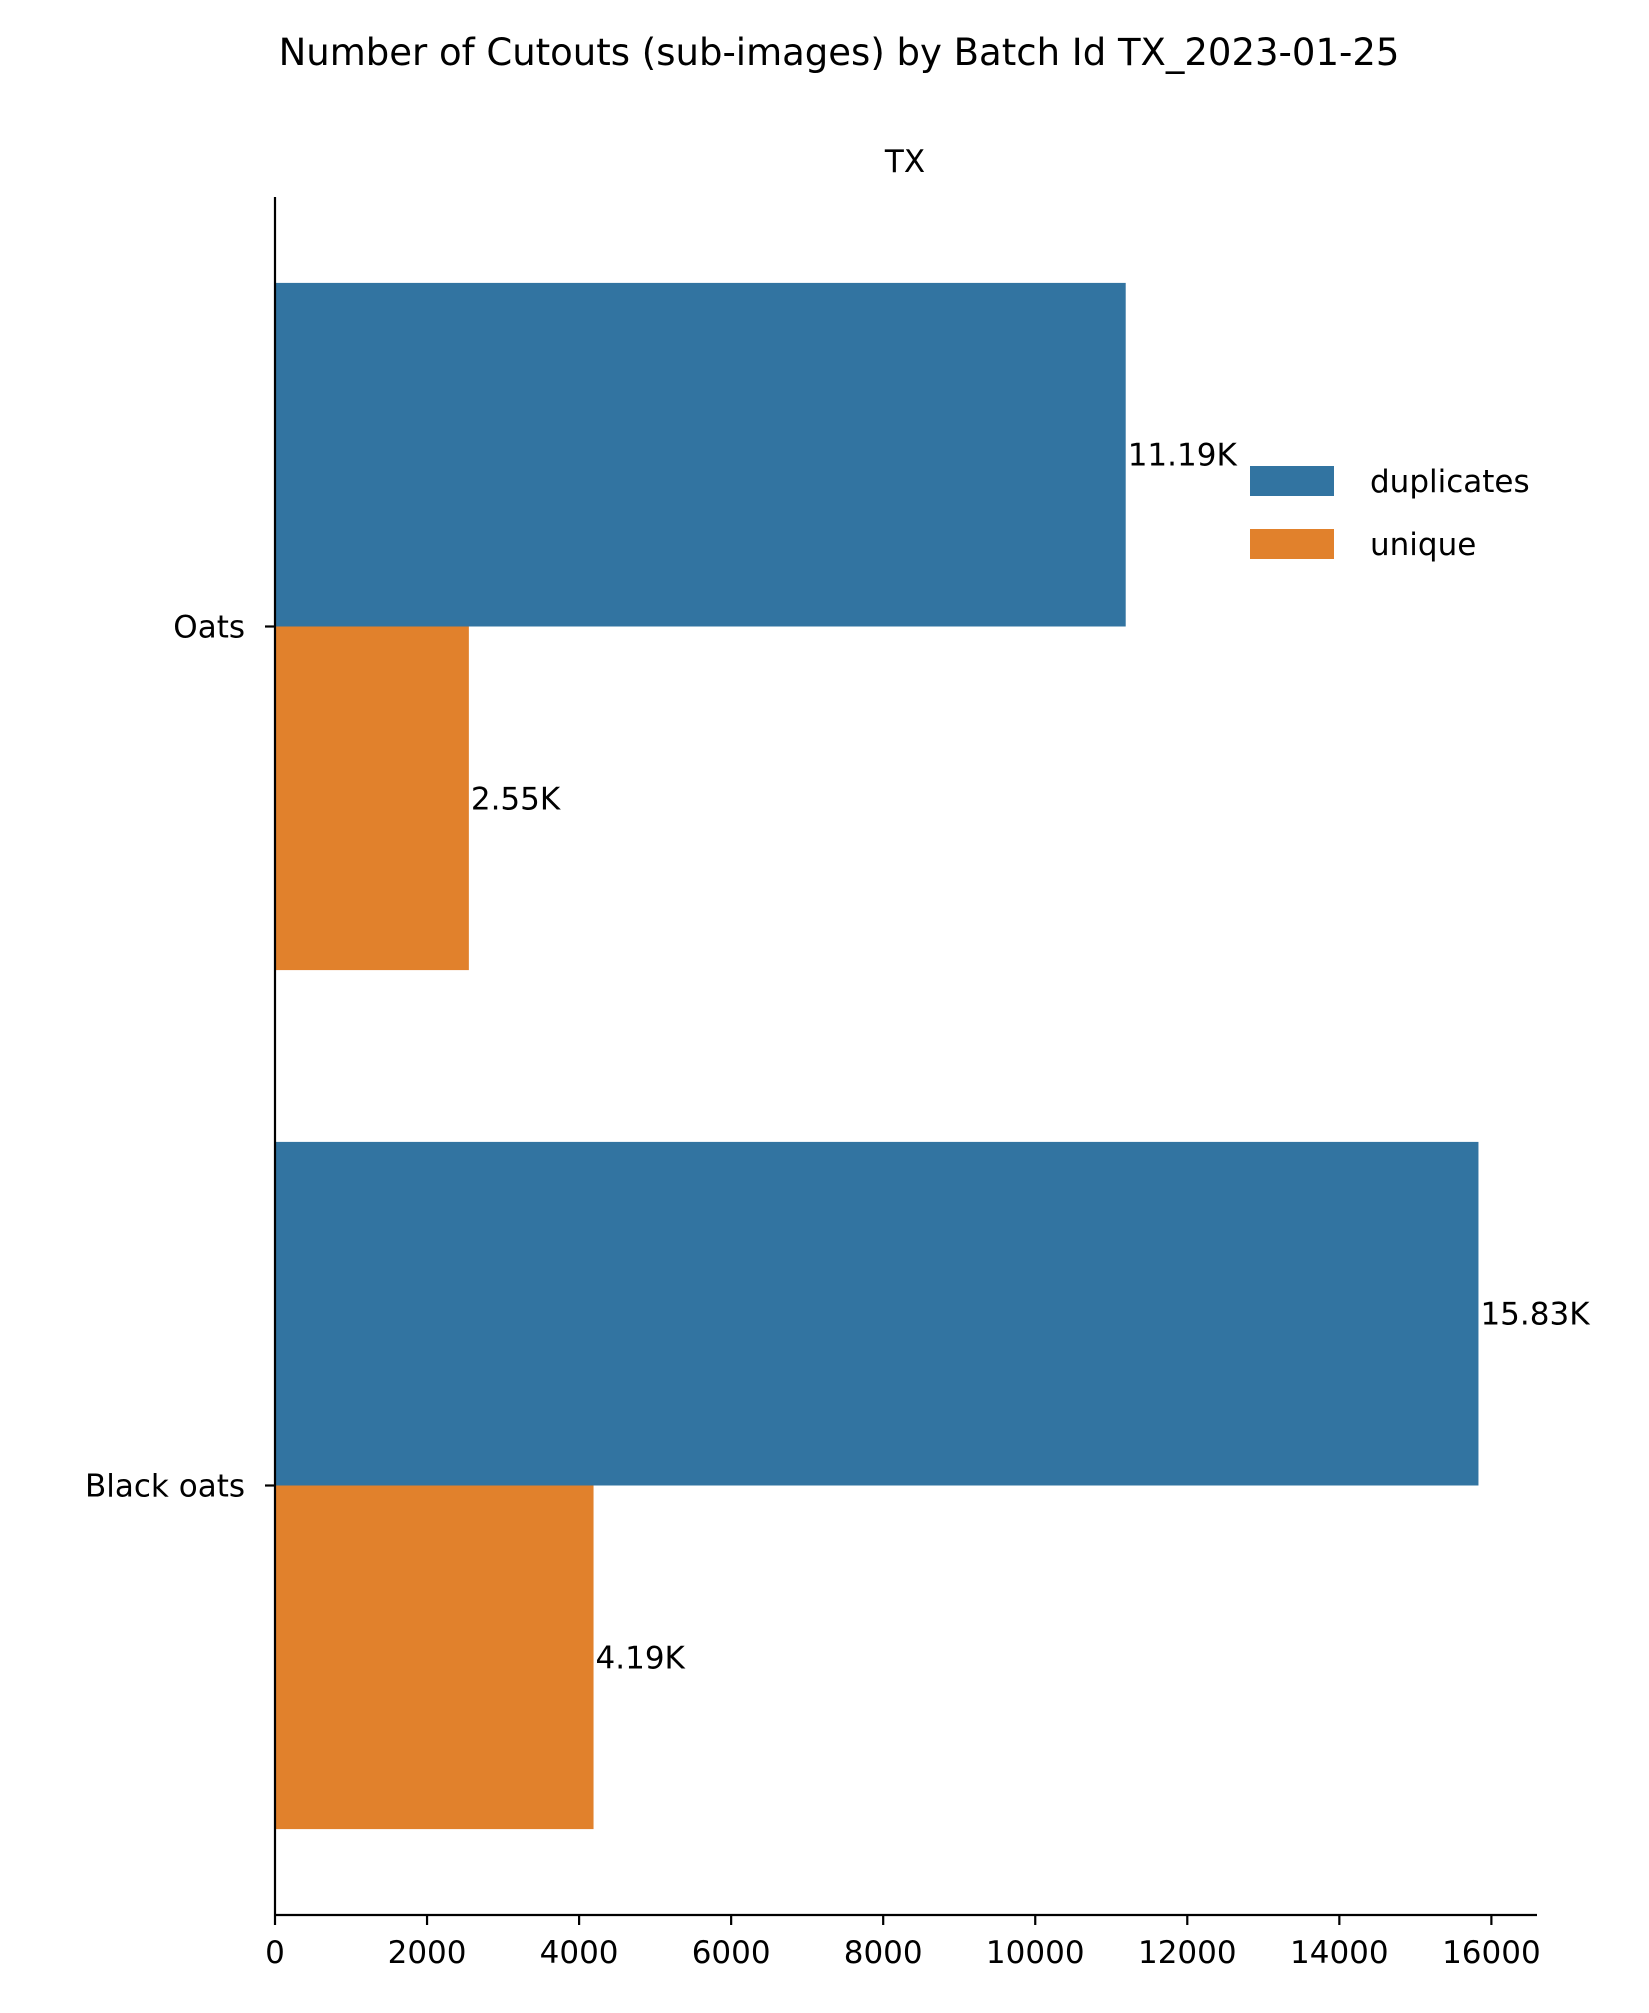 The image size is (1649, 2013). Describe the element at coordinates (1390, 513) in the screenshot. I see `legend: duplicates unique` at that location.